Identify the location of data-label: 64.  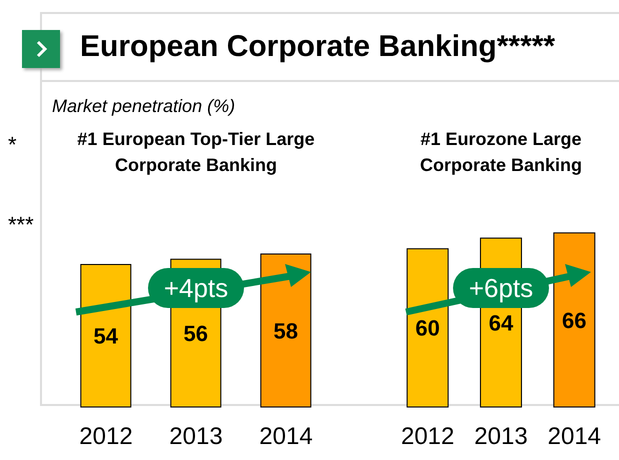
(501, 323).